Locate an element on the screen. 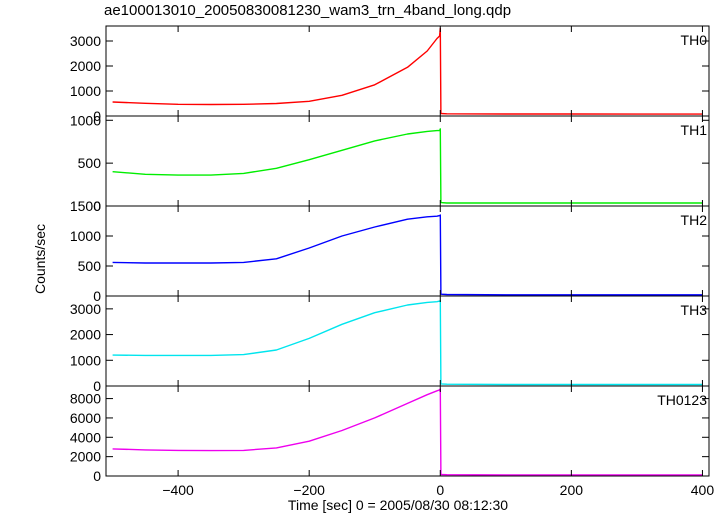 This screenshot has width=724, height=516. series-line-th0123 is located at coordinates (407, 432).